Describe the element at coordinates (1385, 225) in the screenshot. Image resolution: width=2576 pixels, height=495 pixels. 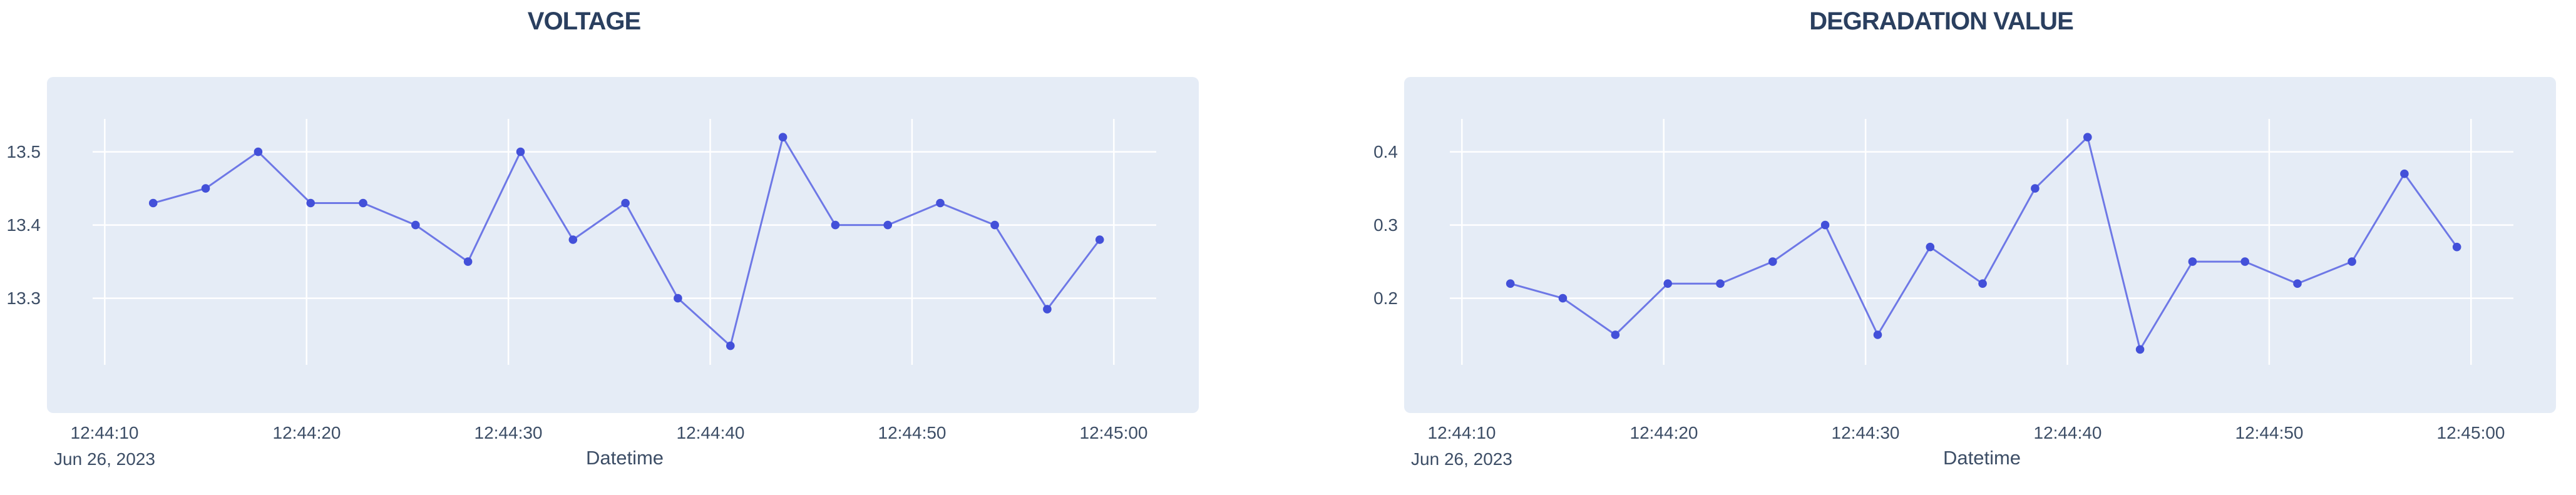
I see `y-tick-label: 0.3` at that location.